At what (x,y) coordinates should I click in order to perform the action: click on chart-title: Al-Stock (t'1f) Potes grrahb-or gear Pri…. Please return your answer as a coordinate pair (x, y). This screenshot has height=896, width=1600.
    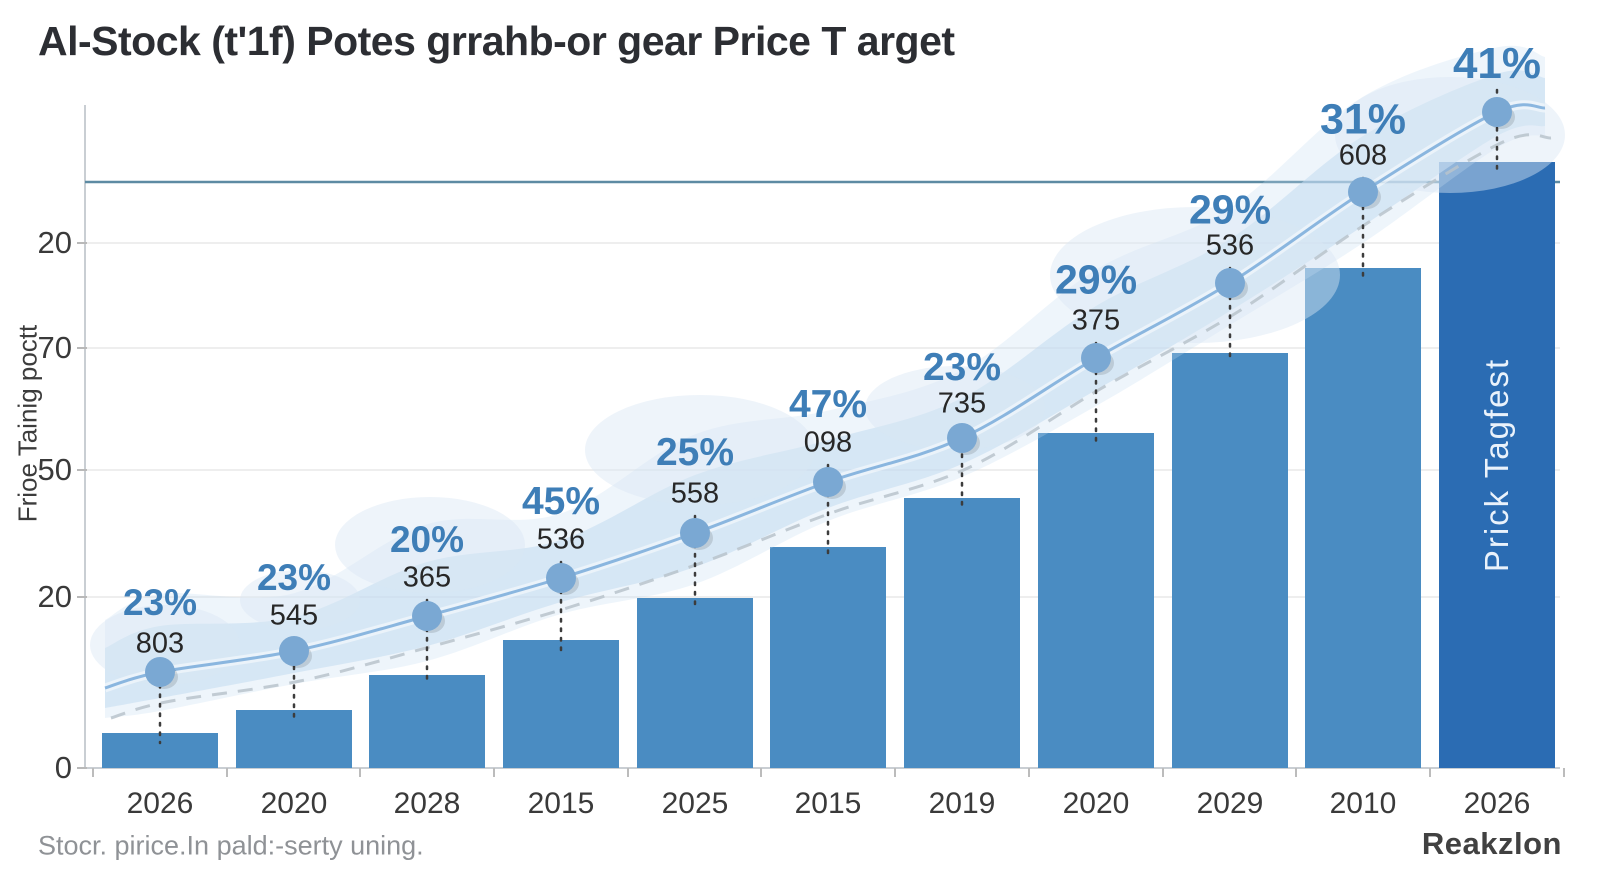
    Looking at the image, I should click on (496, 41).